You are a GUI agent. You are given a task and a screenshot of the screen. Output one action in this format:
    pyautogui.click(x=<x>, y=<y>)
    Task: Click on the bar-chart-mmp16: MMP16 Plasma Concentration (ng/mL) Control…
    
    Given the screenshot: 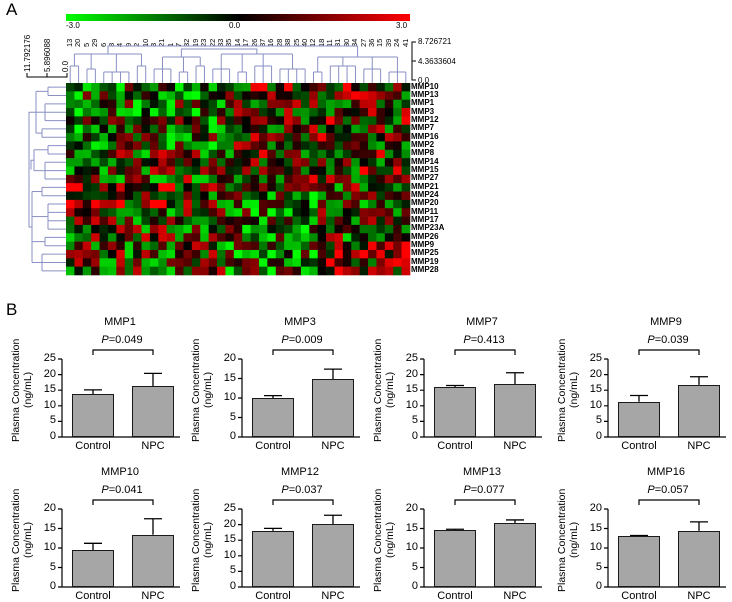 What is the action you would take?
    pyautogui.click(x=644, y=532)
    